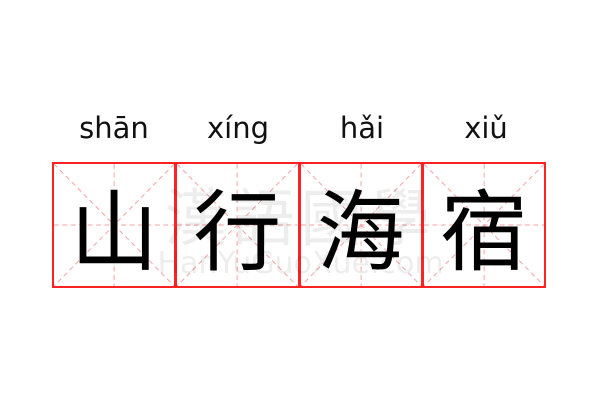 The image size is (600, 400). Describe the element at coordinates (237, 128) in the screenshot. I see `pinyin-2: xíng` at that location.